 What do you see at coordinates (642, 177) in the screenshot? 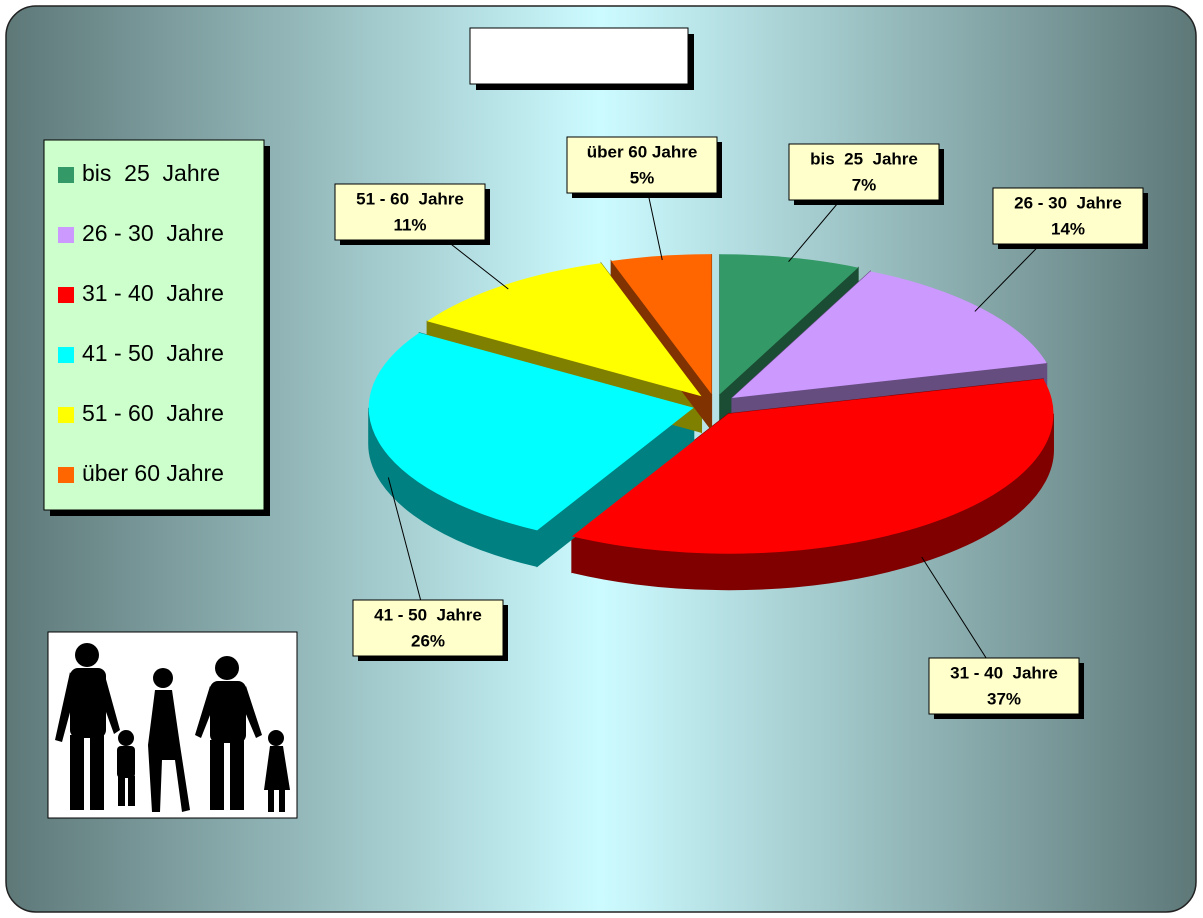
I see `label-value: 5%` at bounding box center [642, 177].